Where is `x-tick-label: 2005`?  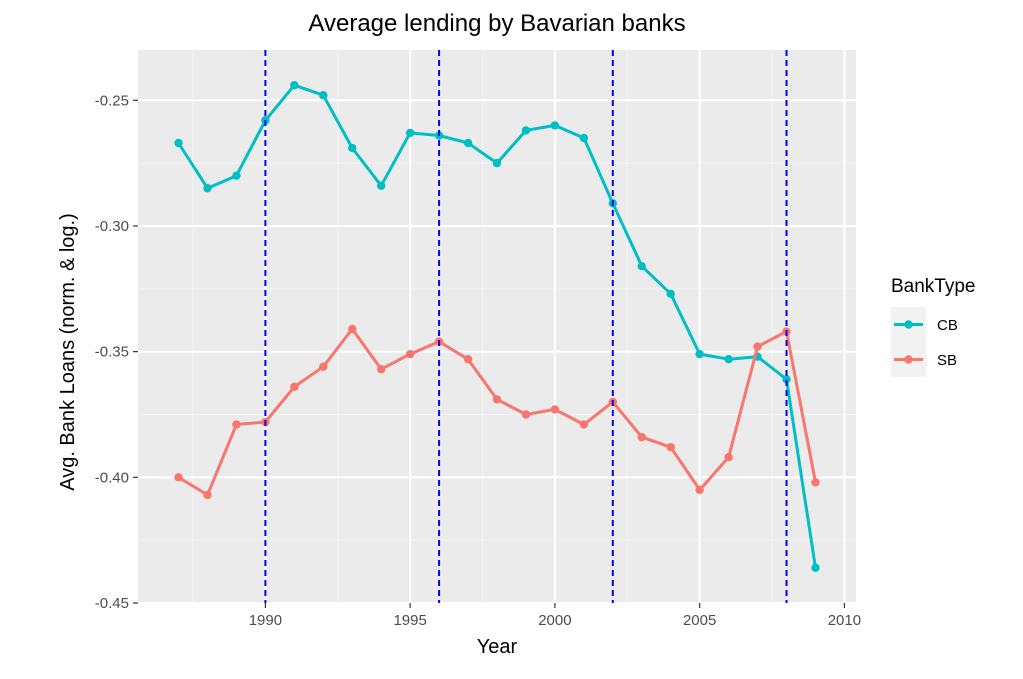 x-tick-label: 2005 is located at coordinates (699, 620).